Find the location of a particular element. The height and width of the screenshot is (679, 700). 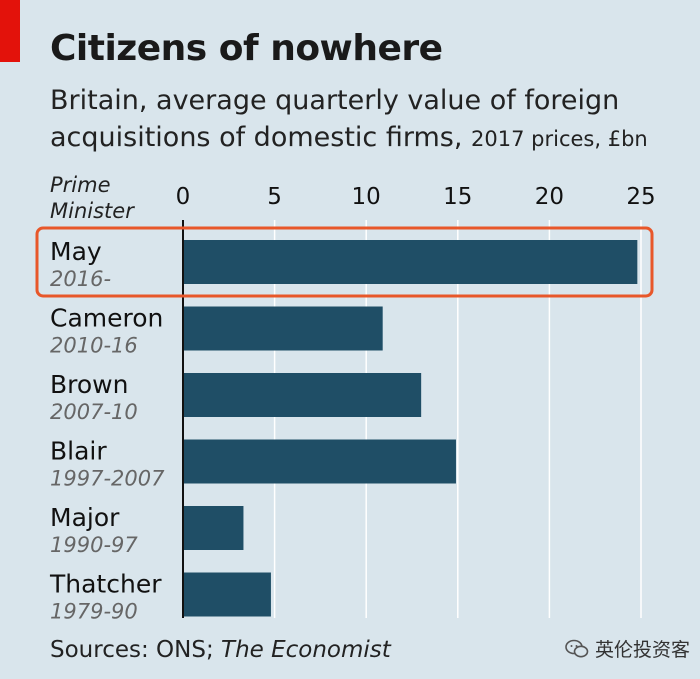

source-note: Sources: ONS; The Economist is located at coordinates (220, 650).